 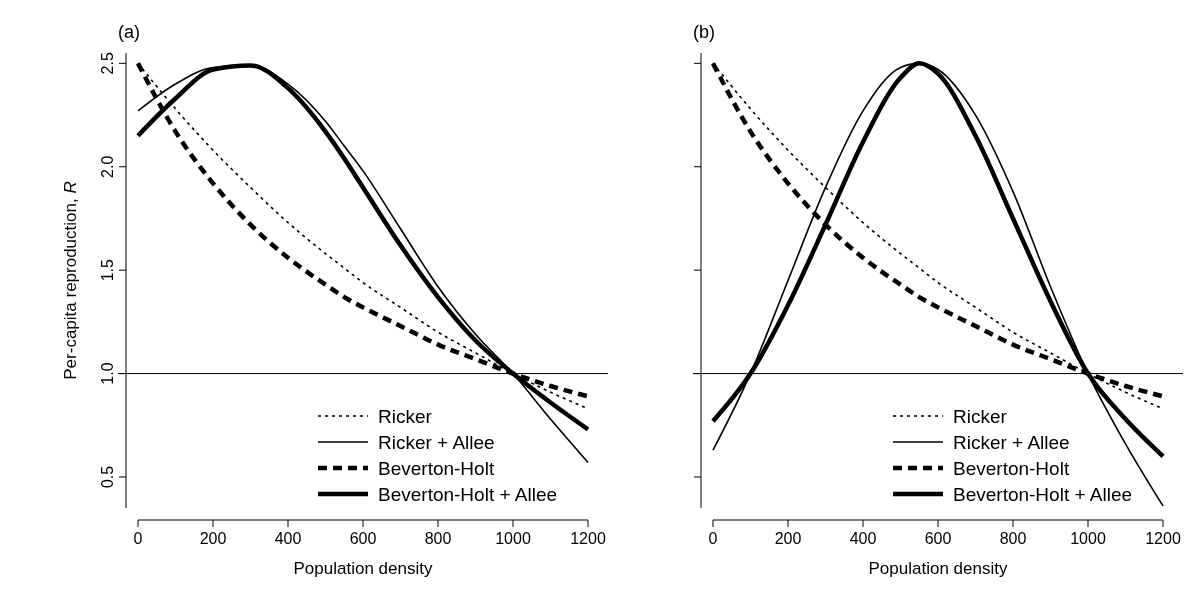 I want to click on chart-title: (b), so click(x=704, y=32).